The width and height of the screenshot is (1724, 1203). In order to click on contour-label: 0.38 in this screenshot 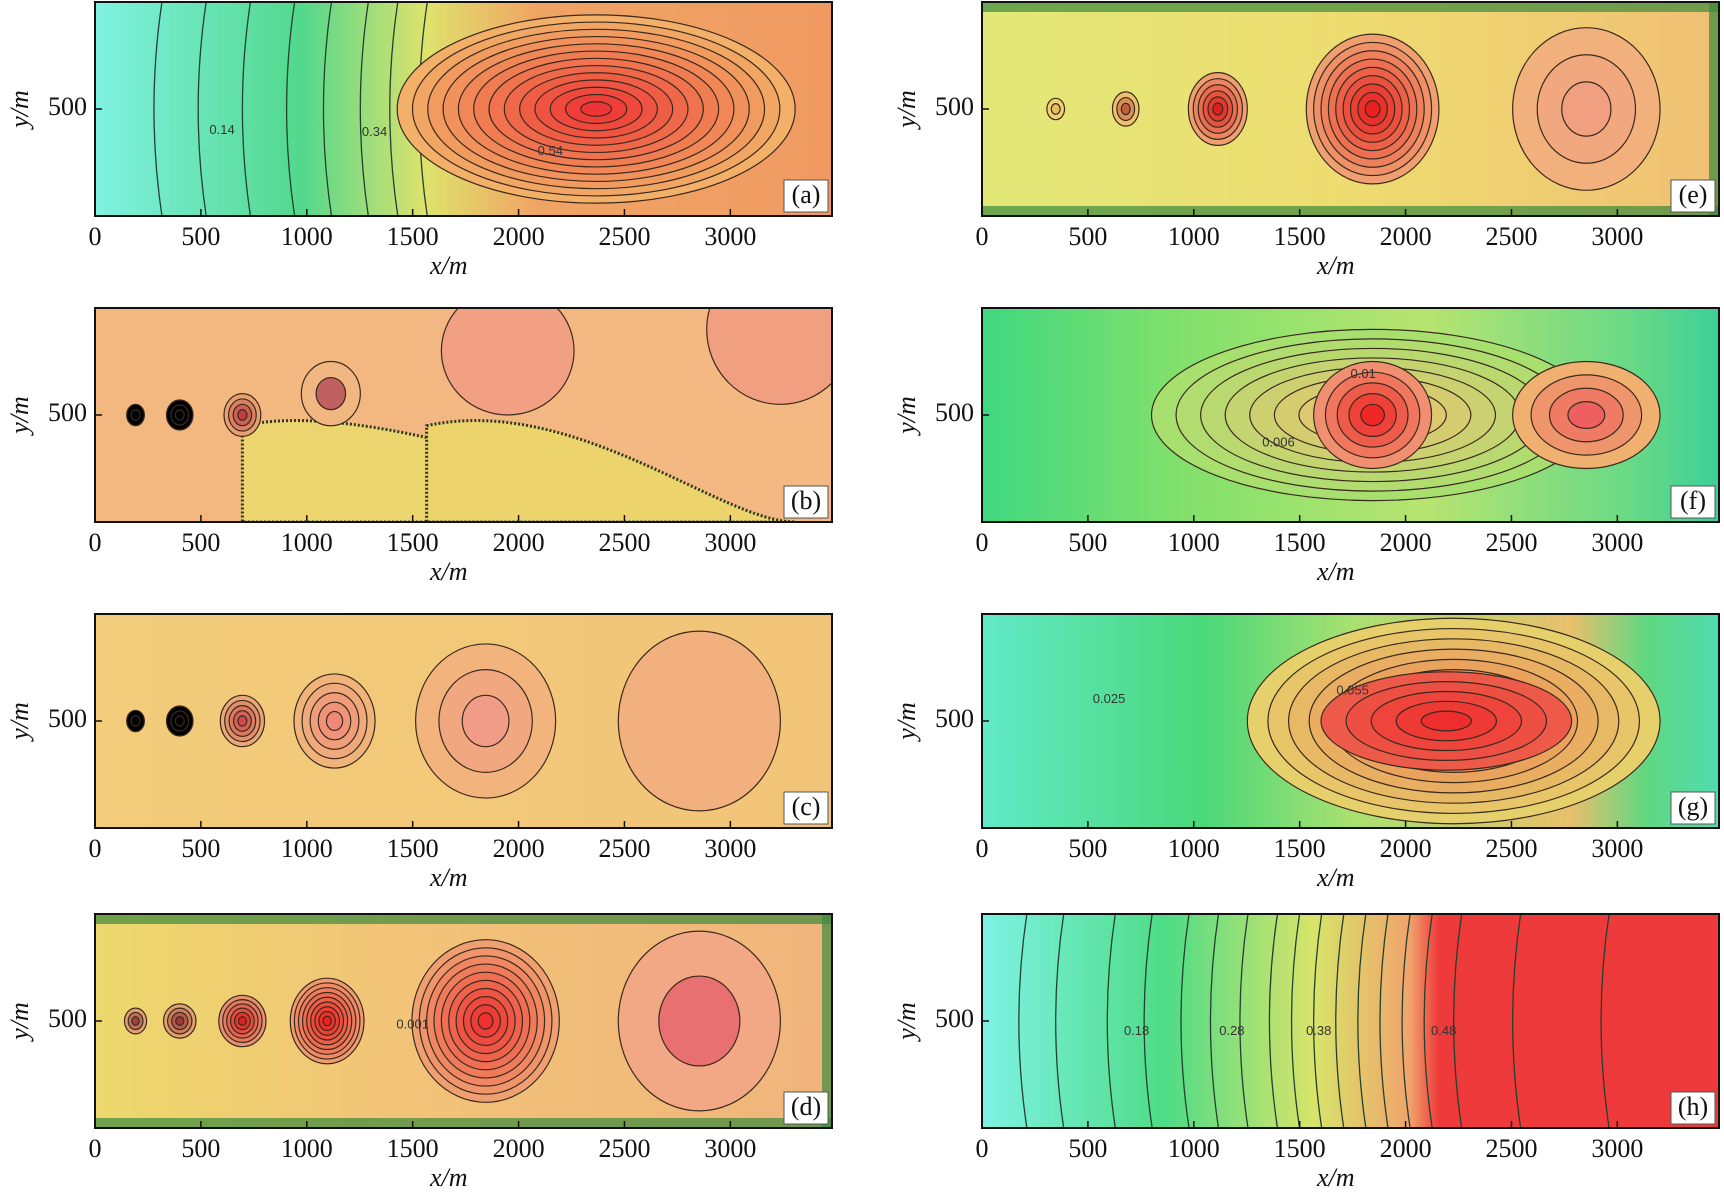, I will do `click(1318, 1030)`.